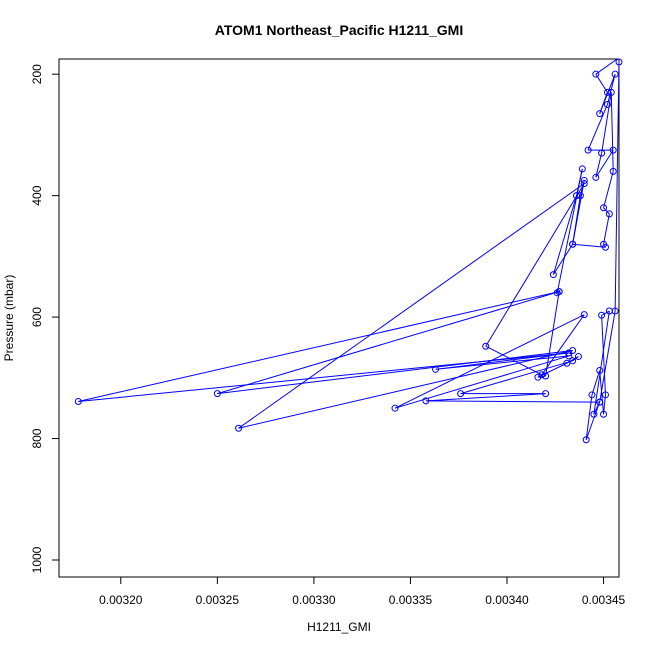 This screenshot has width=650, height=650. Describe the element at coordinates (411, 600) in the screenshot. I see `x-tick-label: 0.00335` at that location.